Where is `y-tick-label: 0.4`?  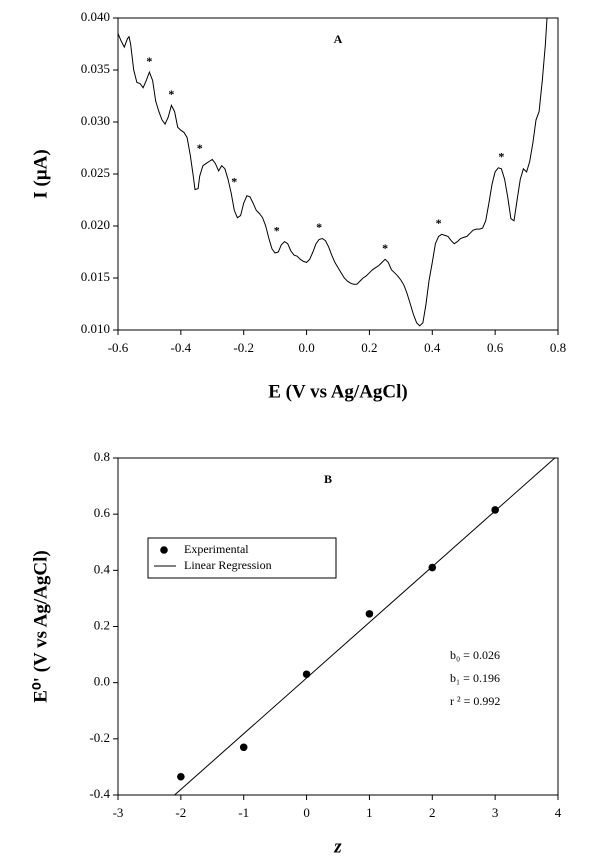 y-tick-label: 0.4 is located at coordinates (102, 568).